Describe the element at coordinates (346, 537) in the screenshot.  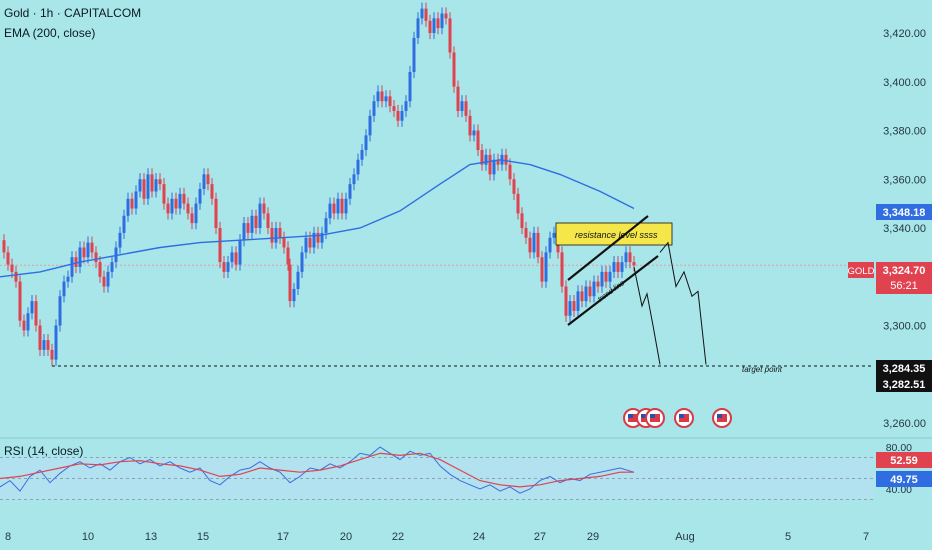
I see `time-tick-label: 20` at that location.